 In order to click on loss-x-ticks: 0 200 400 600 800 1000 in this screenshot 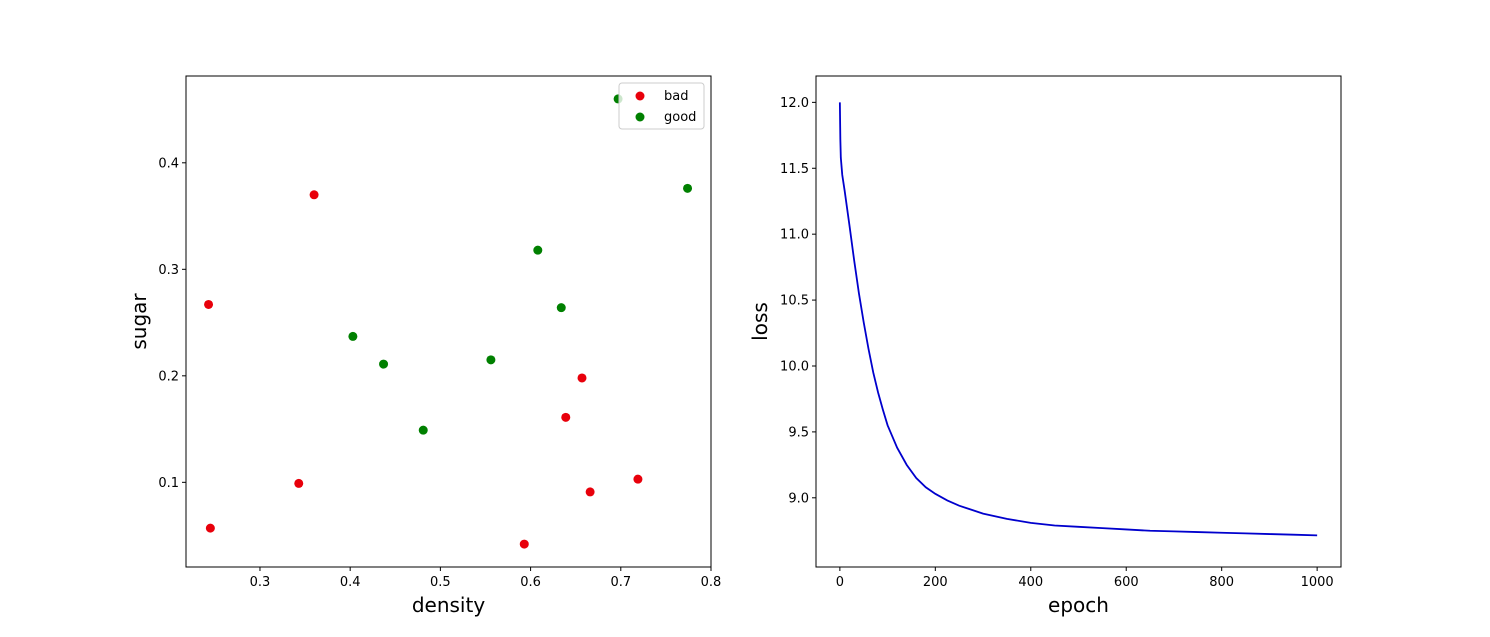, I will do `click(1085, 578)`.